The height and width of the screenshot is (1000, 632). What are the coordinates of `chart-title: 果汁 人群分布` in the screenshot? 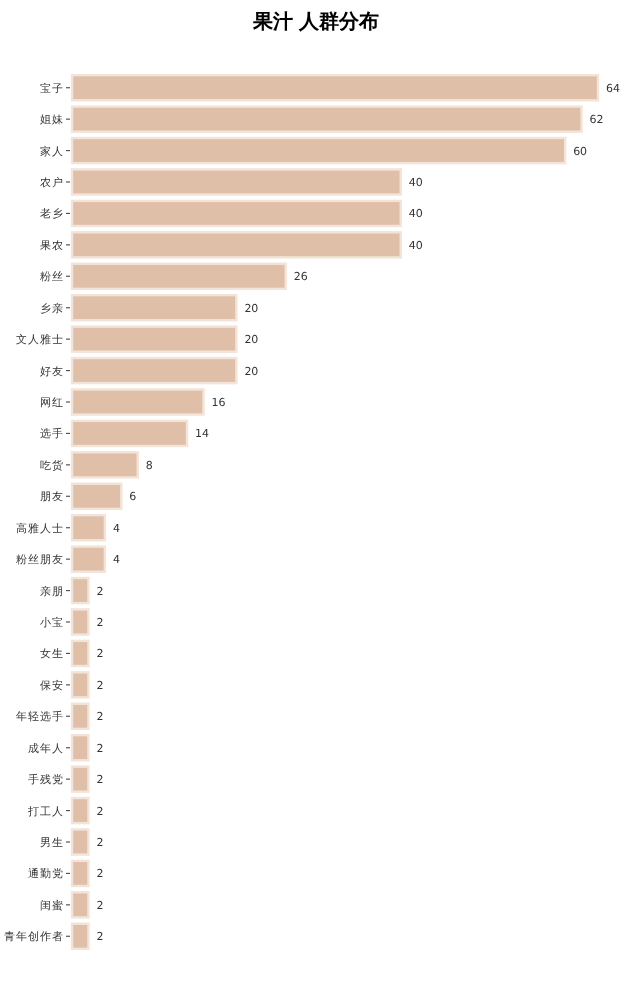 It's located at (315, 22).